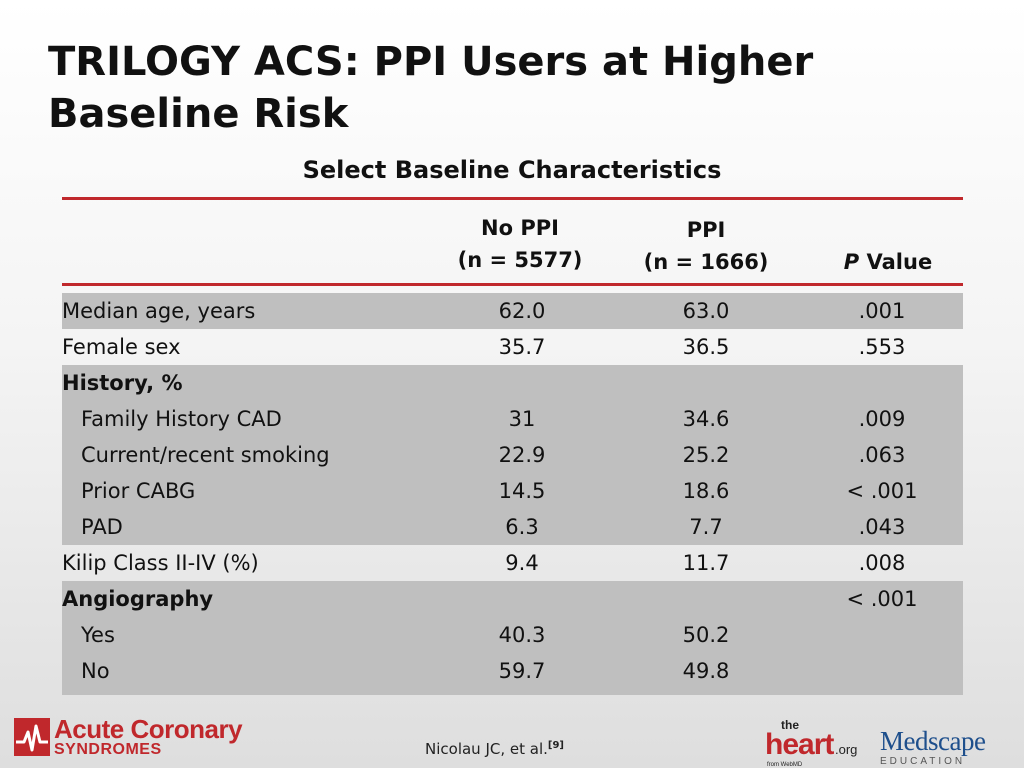  I want to click on row-label: Prior CABG, so click(138, 491).